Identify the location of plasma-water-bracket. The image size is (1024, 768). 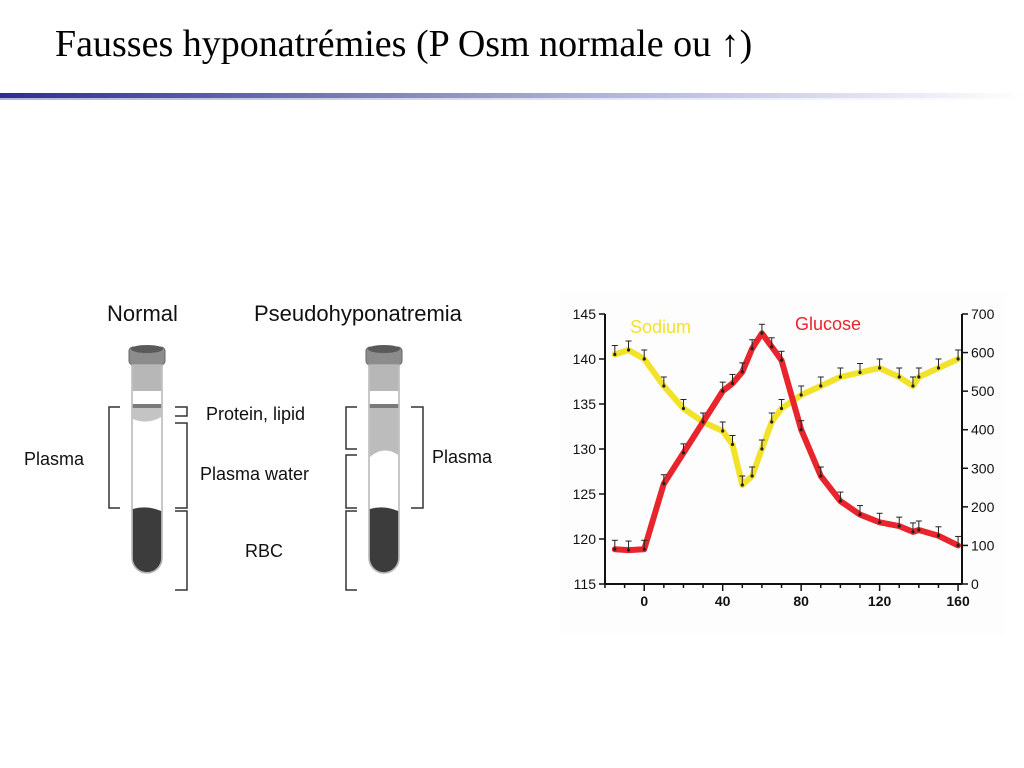
(181, 465).